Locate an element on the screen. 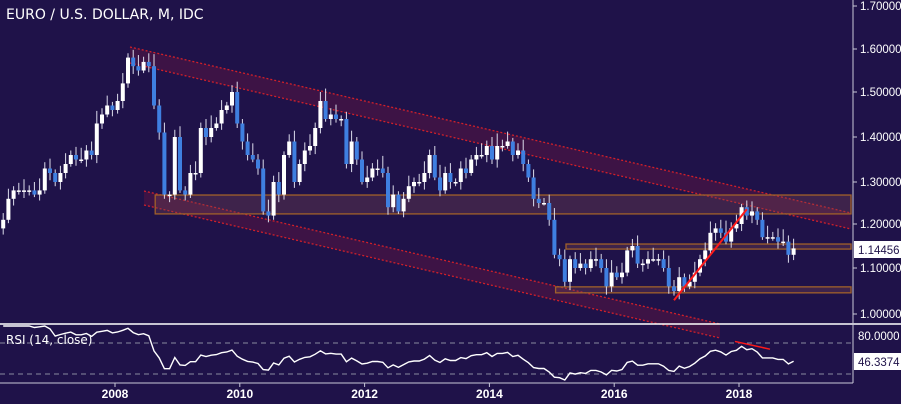  year-label: 2016 is located at coordinates (614, 394).